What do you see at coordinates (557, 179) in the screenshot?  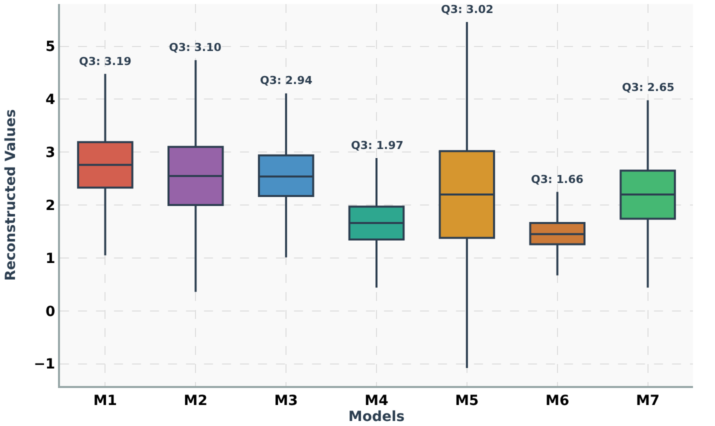 I see `annotation: Q3: 1.66` at bounding box center [557, 179].